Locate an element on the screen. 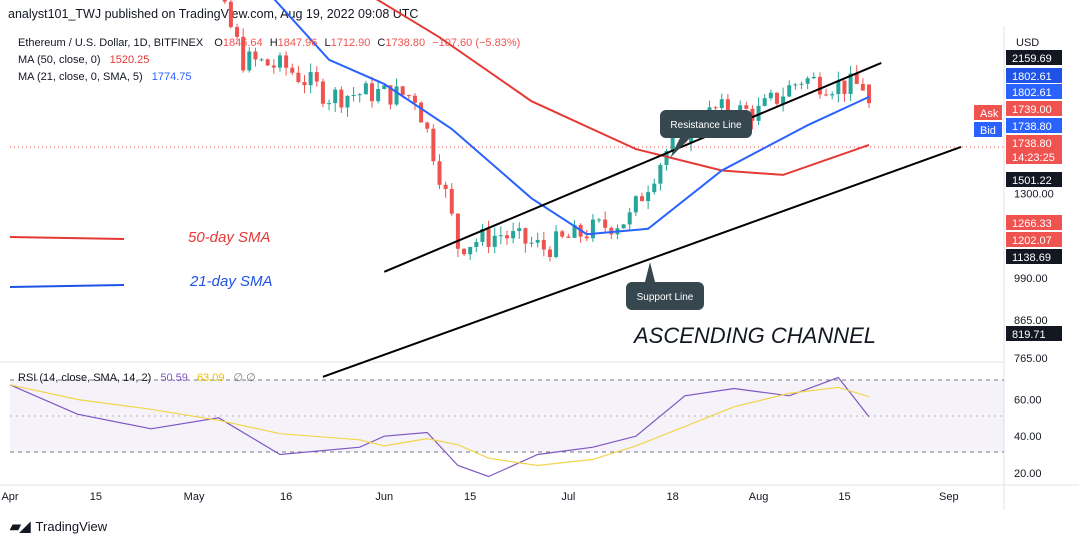  price-tick-label: 990.00 is located at coordinates (1031, 279).